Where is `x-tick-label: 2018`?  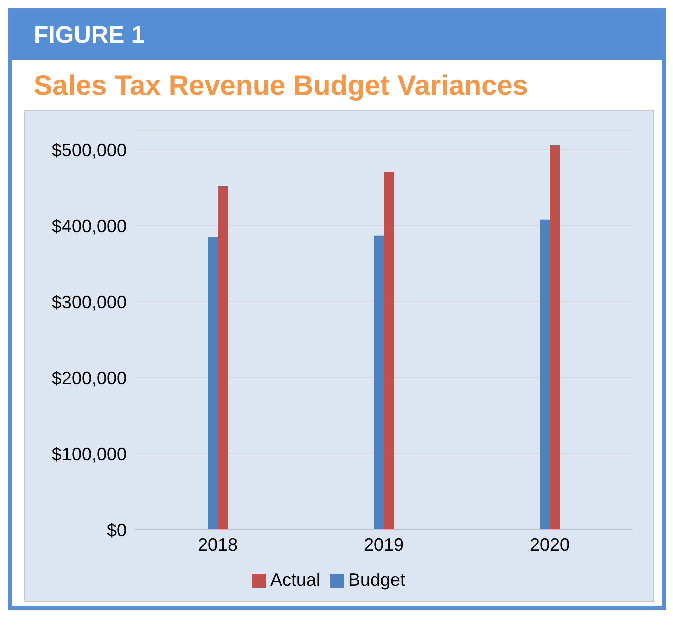 x-tick-label: 2018 is located at coordinates (218, 544).